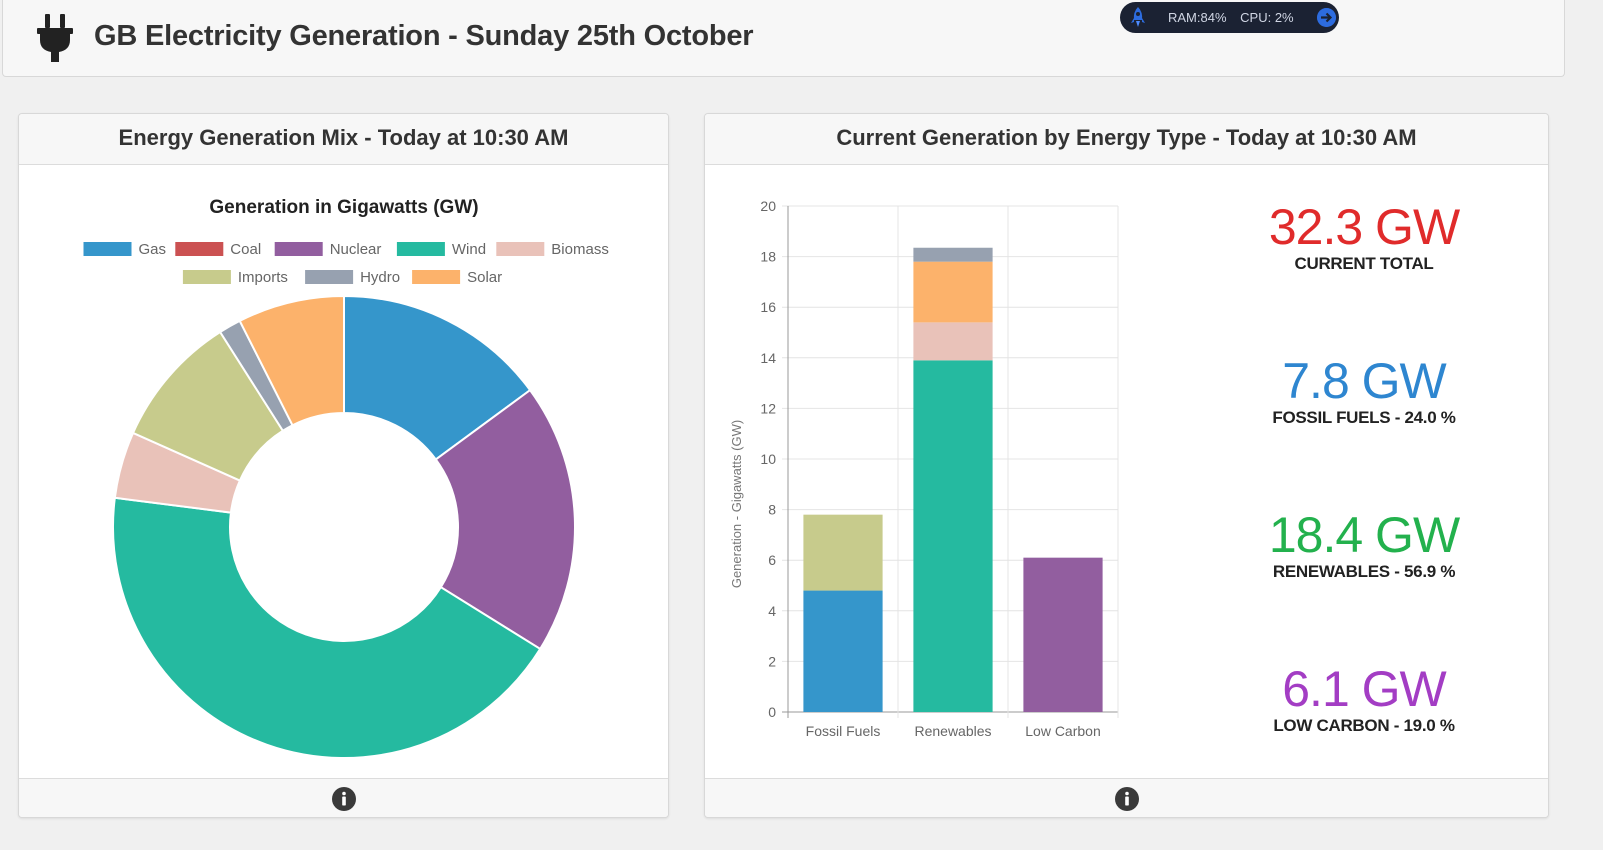 This screenshot has width=1603, height=850. What do you see at coordinates (245, 249) in the screenshot?
I see `legend-label: Coal` at bounding box center [245, 249].